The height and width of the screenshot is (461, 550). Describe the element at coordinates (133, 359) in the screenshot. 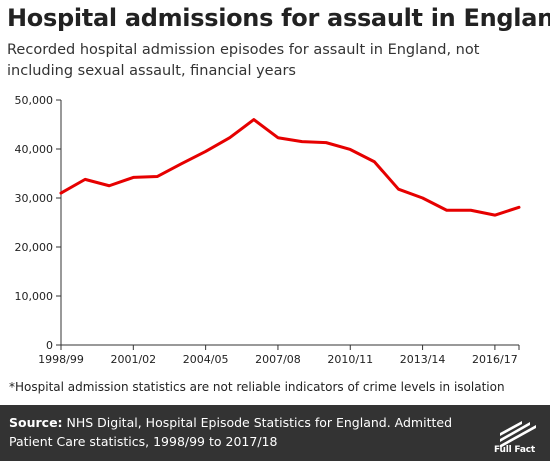

I see `x-tick-label: 2001/02` at that location.